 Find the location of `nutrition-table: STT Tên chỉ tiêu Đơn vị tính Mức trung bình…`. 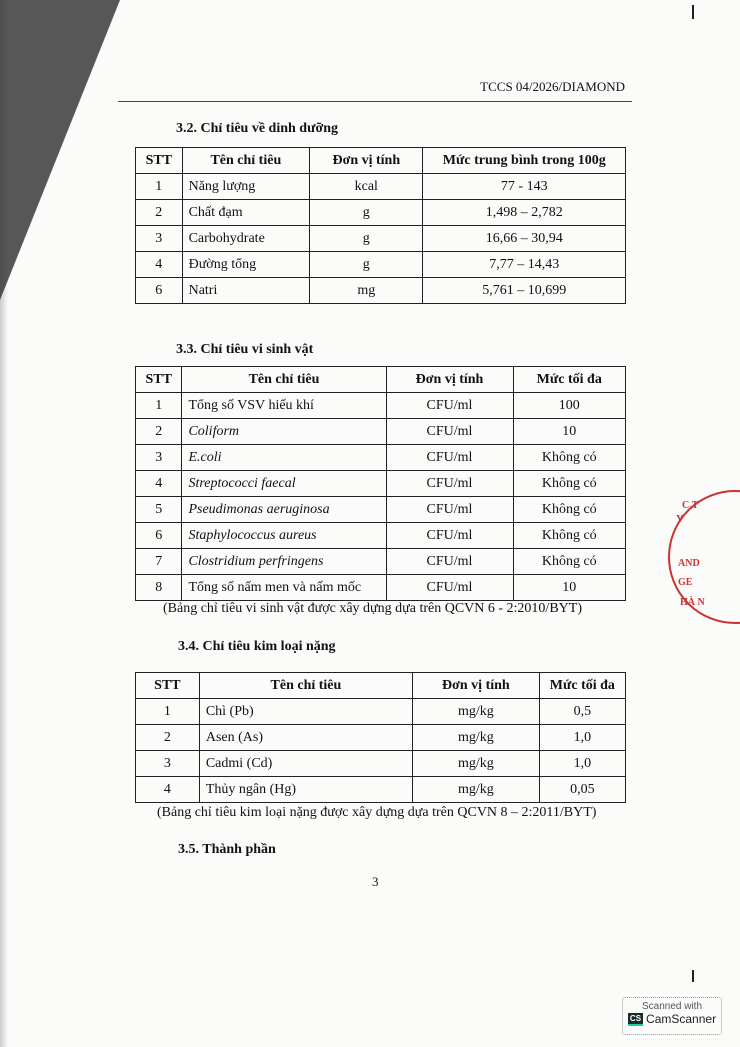

nutrition-table: STT Tên chỉ tiêu Đơn vị tính Mức trung bình… is located at coordinates (380, 225).